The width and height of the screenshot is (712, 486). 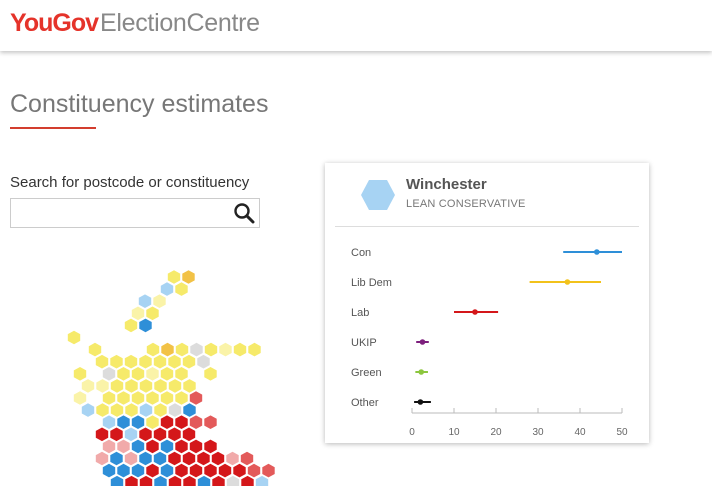 I want to click on search-input, so click(x=122, y=212).